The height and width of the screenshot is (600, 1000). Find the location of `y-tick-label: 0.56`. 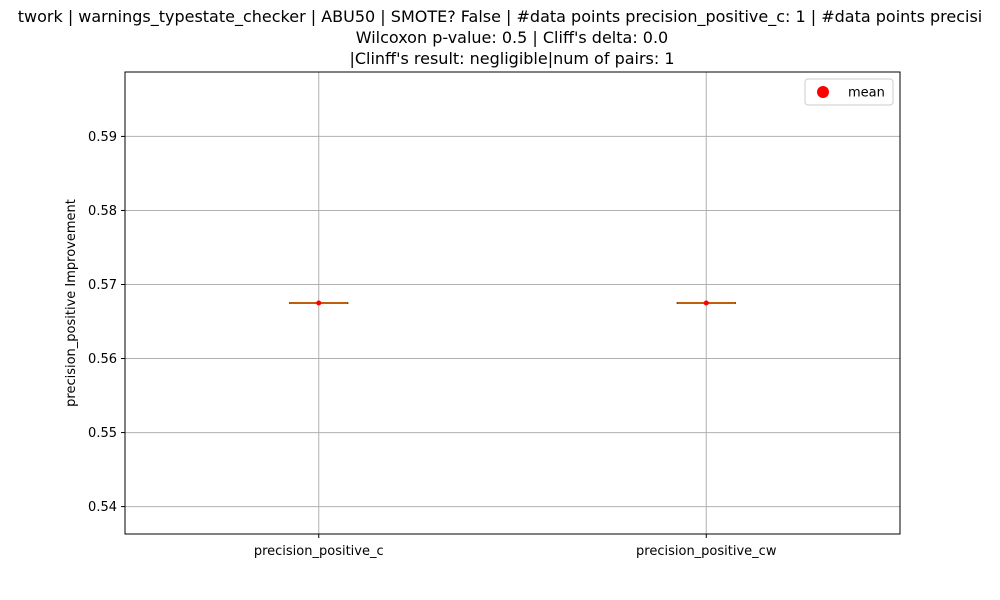

y-tick-label: 0.56 is located at coordinates (102, 359).